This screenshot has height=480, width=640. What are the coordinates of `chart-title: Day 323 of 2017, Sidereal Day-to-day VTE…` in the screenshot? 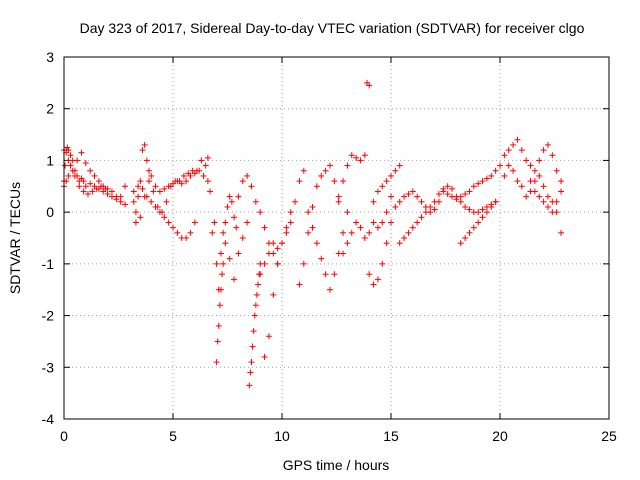 It's located at (332, 28).